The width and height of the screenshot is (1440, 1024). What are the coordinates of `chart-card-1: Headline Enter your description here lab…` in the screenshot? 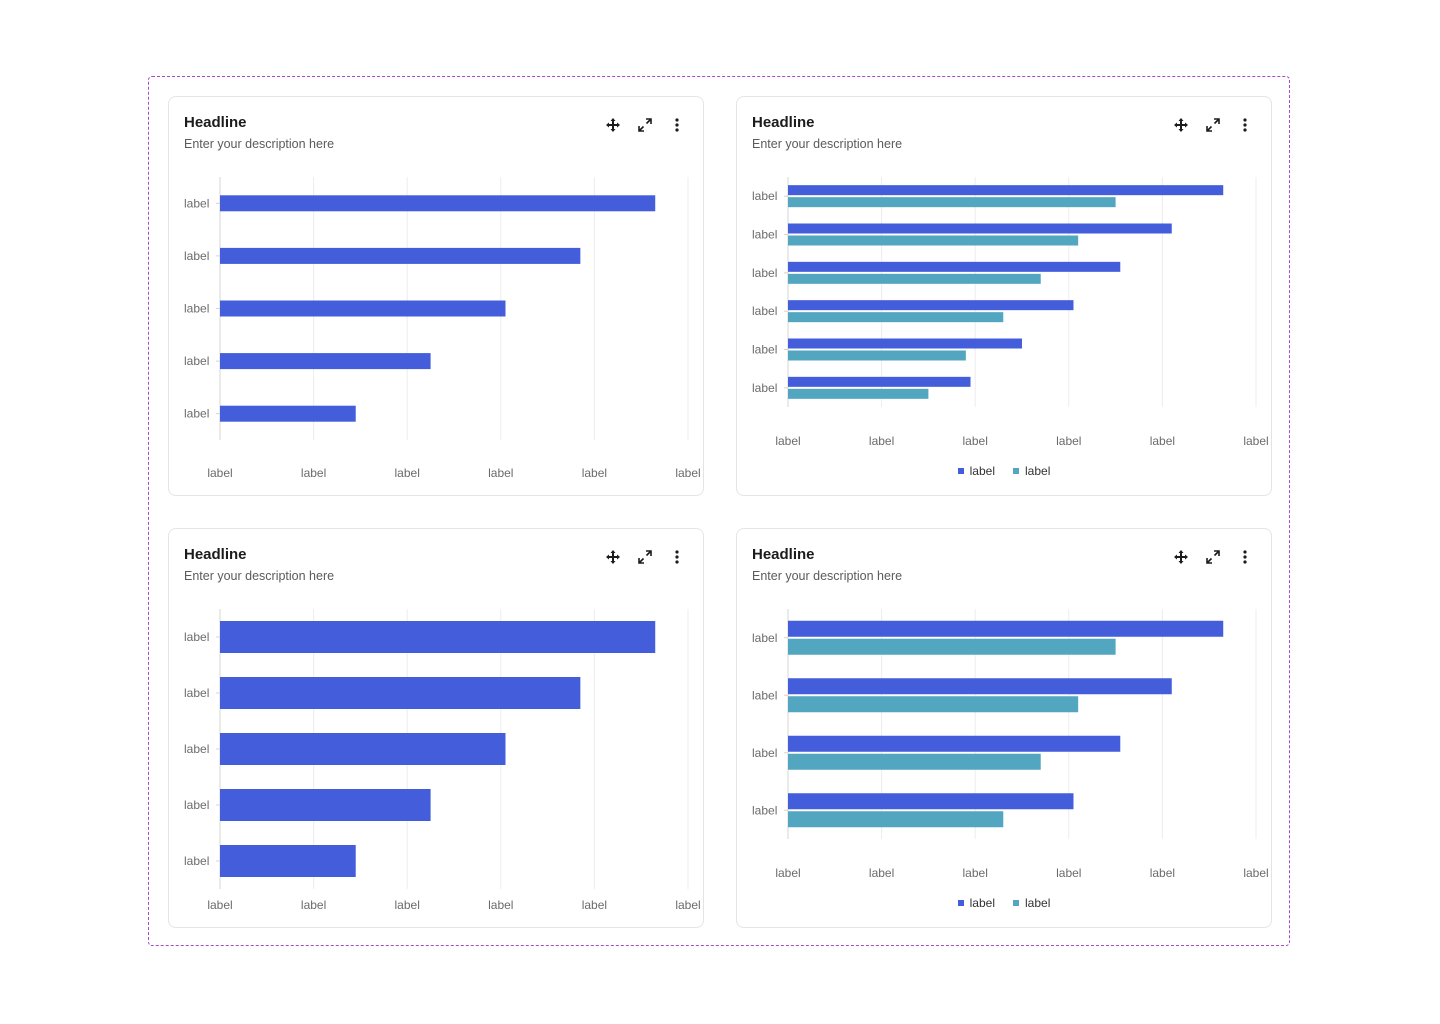 It's located at (436, 296).